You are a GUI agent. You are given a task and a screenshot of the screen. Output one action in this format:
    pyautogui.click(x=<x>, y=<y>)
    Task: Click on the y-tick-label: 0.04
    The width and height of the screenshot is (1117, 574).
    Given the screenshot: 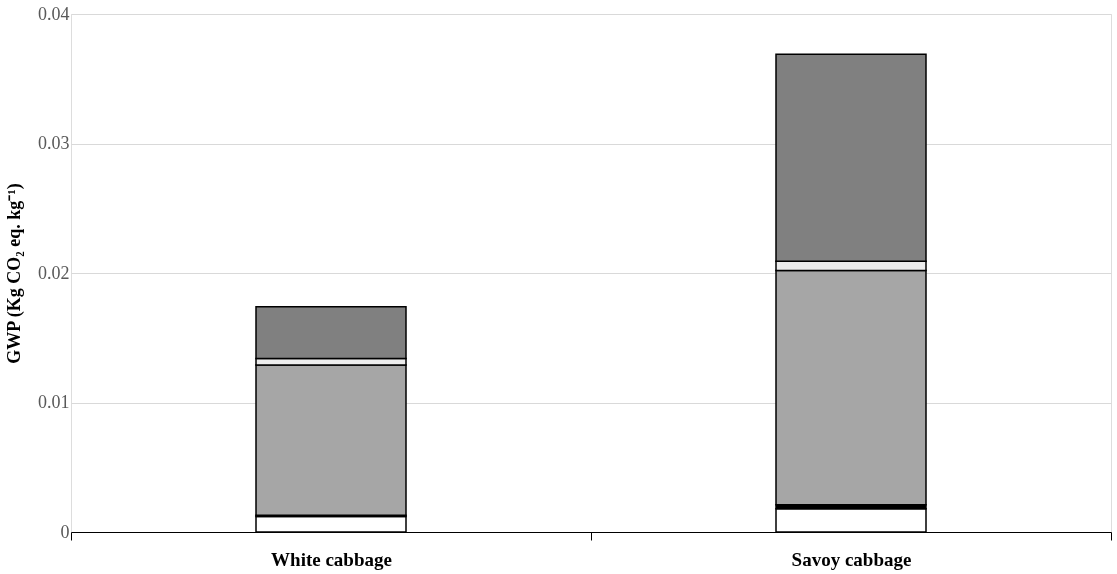 What is the action you would take?
    pyautogui.click(x=54, y=13)
    